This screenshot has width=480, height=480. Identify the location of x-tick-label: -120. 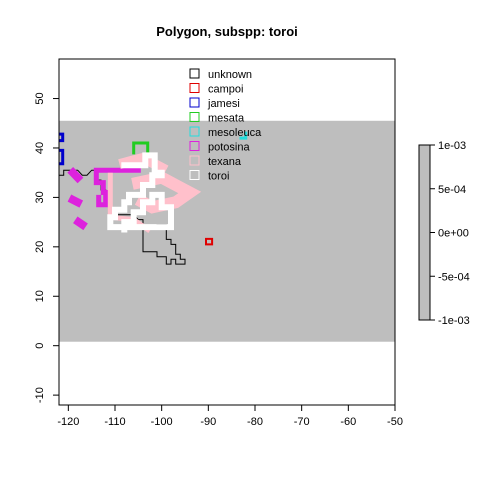
(68, 422).